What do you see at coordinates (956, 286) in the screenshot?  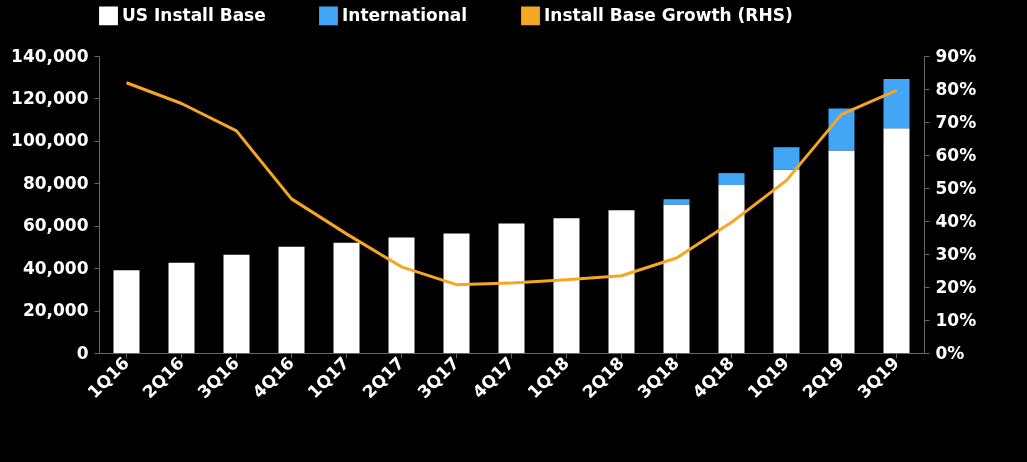 I see `y2-tick-label: 20%` at bounding box center [956, 286].